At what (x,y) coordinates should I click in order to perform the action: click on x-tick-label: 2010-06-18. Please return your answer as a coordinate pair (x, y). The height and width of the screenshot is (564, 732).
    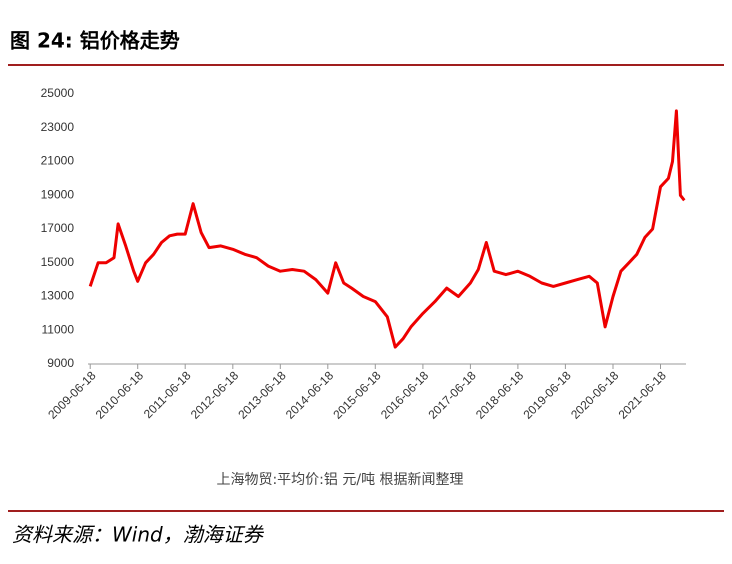
    Looking at the image, I should click on (120, 395).